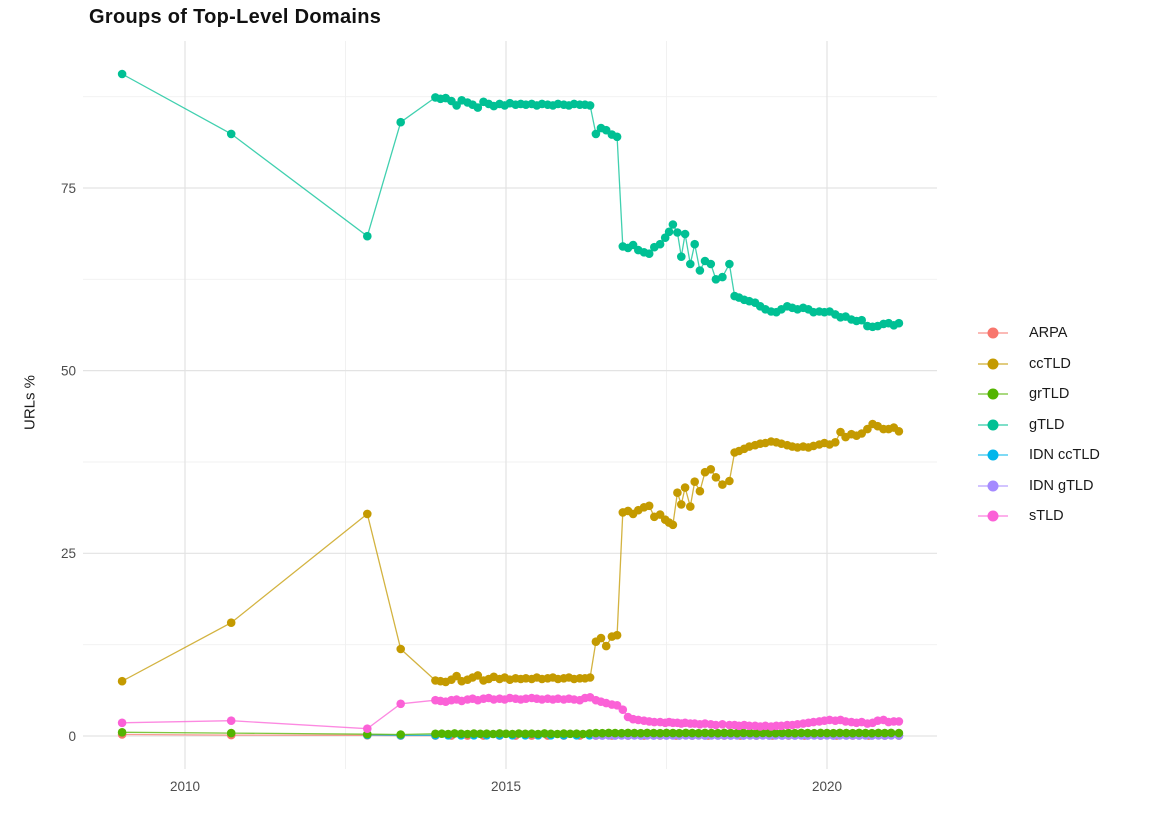 This screenshot has width=1164, height=827. Describe the element at coordinates (510, 733) in the screenshot. I see `series-grtld` at that location.